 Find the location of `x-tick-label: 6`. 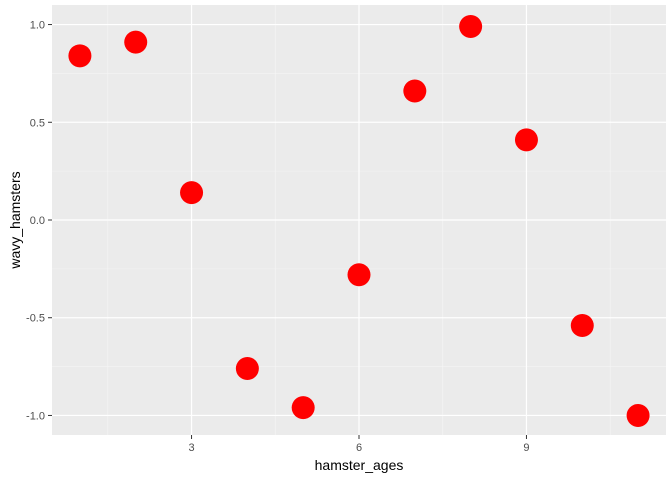

x-tick-label: 6 is located at coordinates (359, 448).